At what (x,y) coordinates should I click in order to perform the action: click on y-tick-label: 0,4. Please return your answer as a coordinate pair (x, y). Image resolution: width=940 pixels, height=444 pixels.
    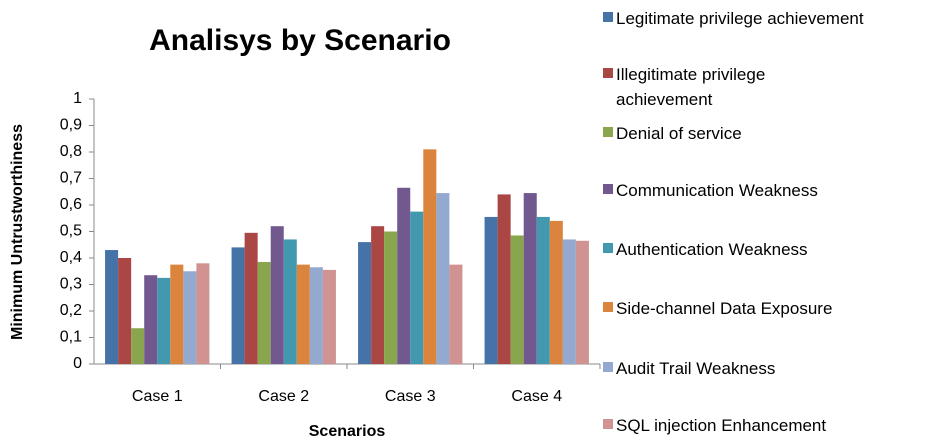
    Looking at the image, I should click on (71, 257).